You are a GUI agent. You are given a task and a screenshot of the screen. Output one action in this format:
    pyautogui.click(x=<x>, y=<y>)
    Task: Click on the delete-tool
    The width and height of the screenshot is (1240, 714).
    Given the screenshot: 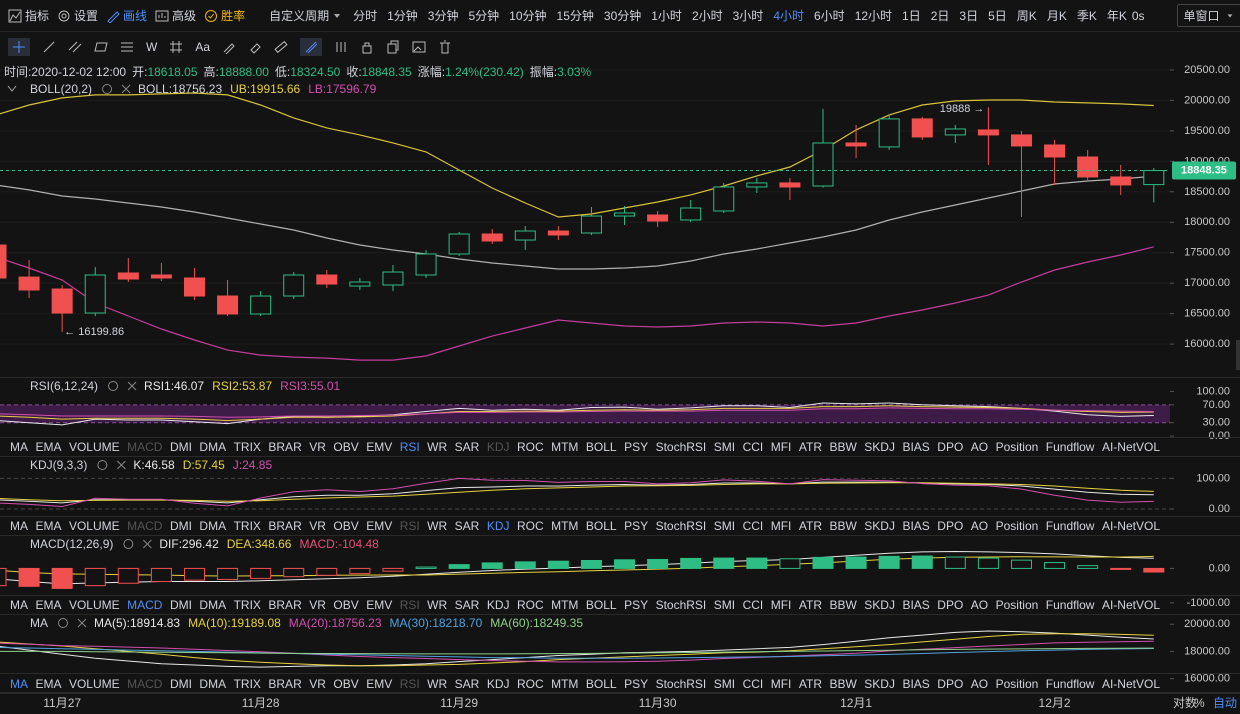 What is the action you would take?
    pyautogui.click(x=445, y=47)
    